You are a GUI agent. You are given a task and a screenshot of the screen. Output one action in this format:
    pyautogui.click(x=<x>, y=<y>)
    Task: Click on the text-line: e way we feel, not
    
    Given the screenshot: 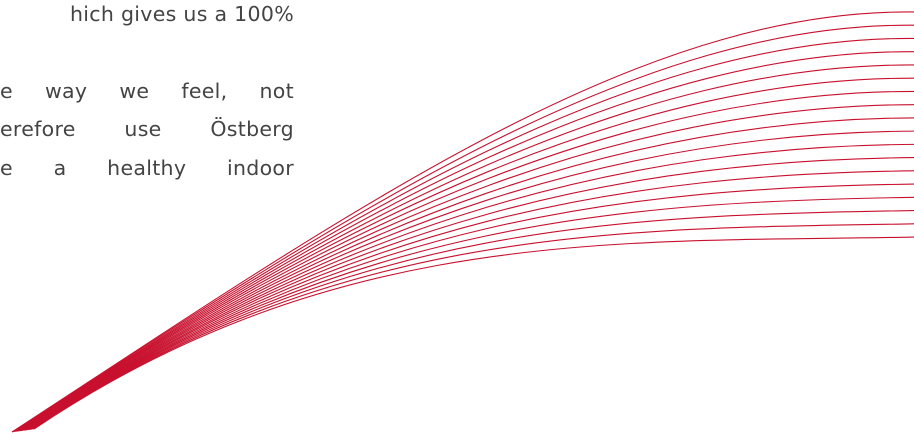 What is the action you would take?
    pyautogui.click(x=147, y=91)
    